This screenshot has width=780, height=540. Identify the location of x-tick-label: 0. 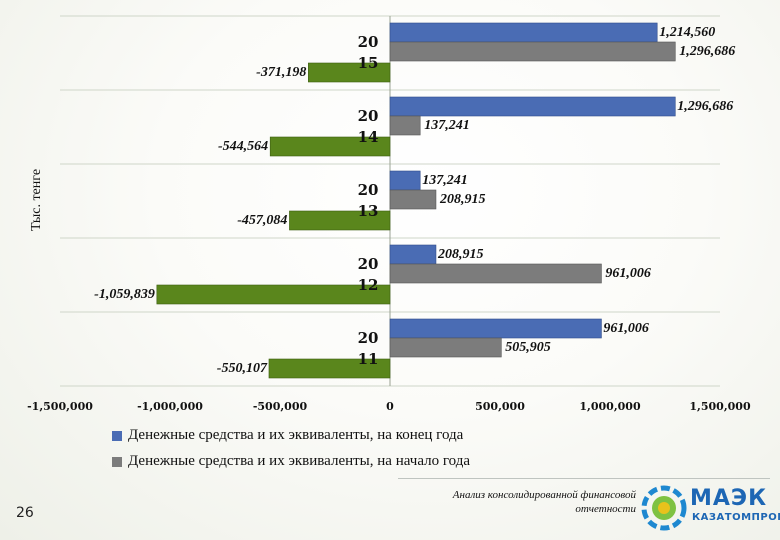
(390, 406).